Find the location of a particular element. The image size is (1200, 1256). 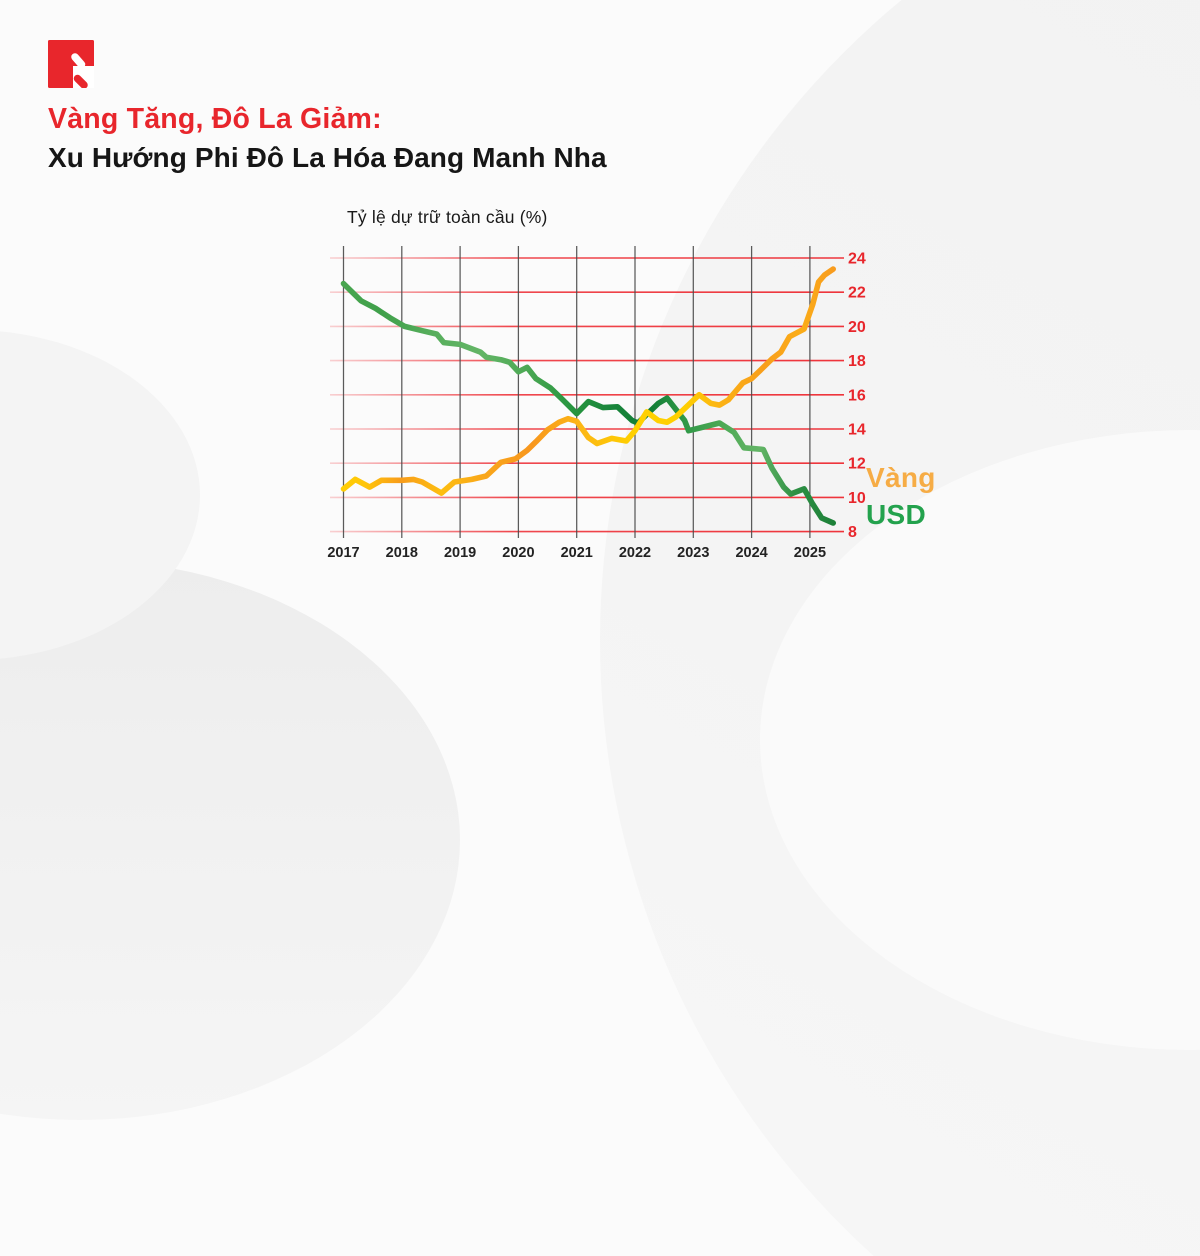

chart-title: Tỷ lệ dự trữ toàn cầu (%) is located at coordinates (447, 217).